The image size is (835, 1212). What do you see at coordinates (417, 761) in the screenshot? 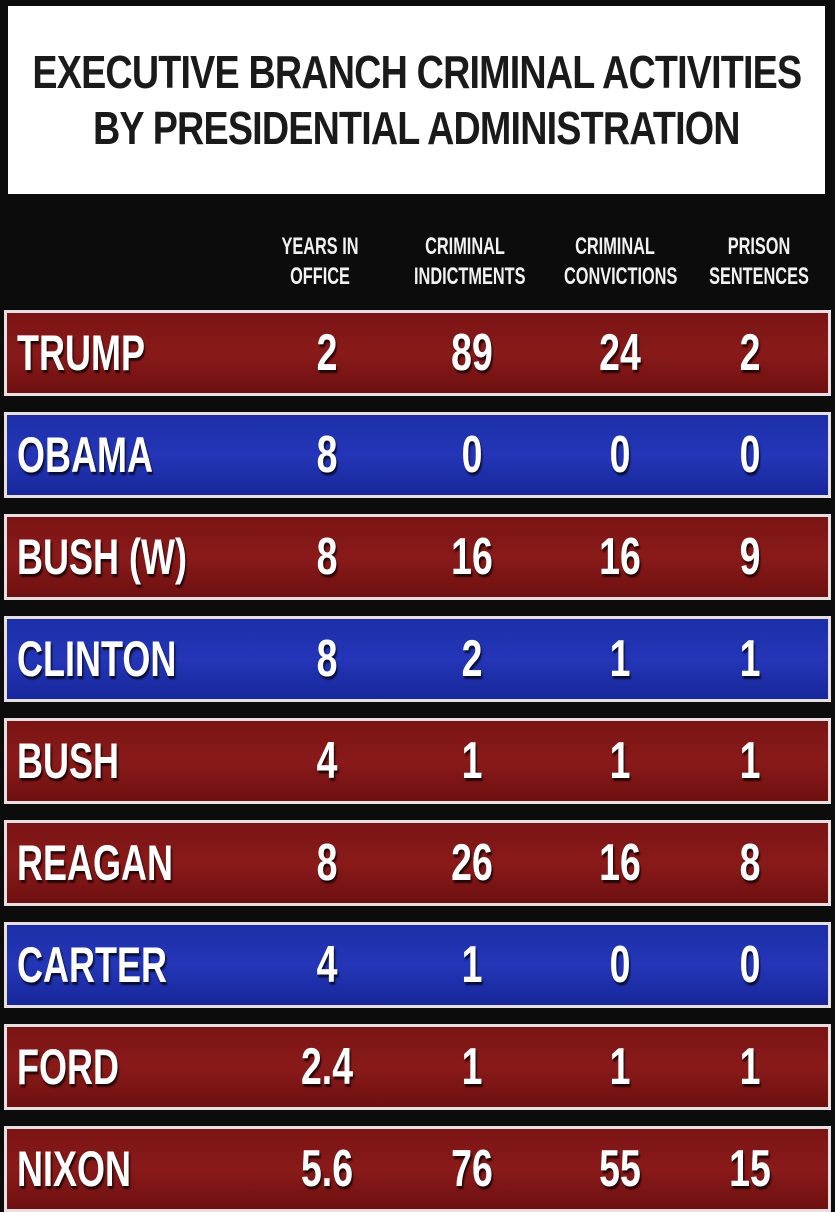
I see `table-row: BUSH 4 1 1 1` at bounding box center [417, 761].